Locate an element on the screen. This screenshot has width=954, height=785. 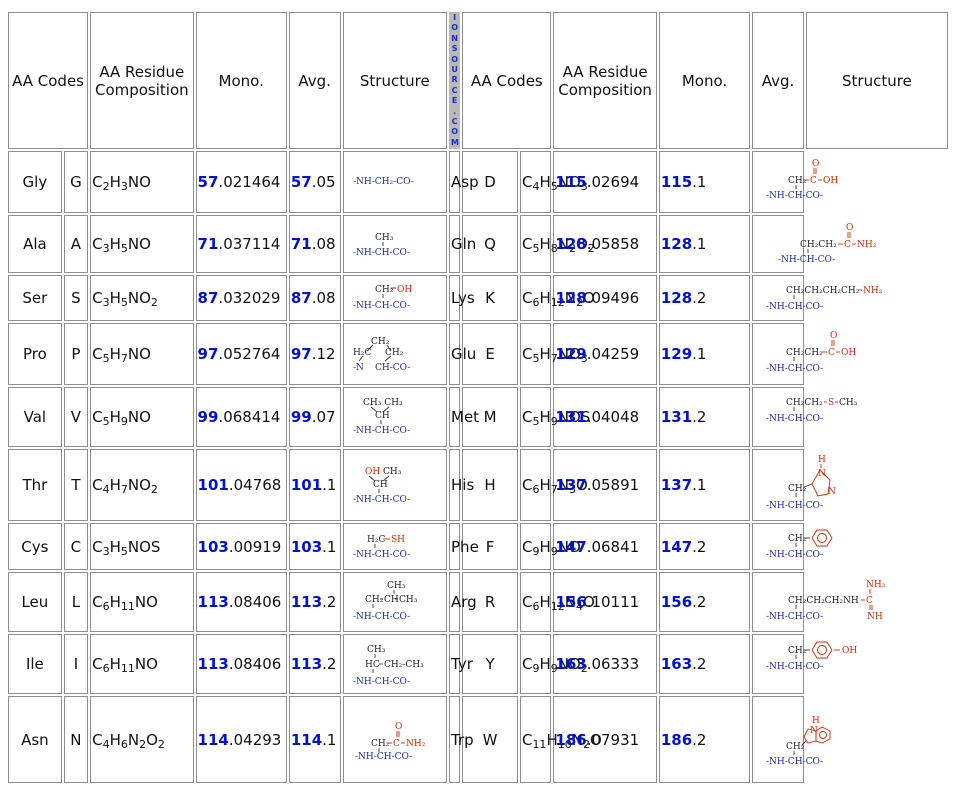
formula-subscript: 3 is located at coordinates (106, 249).